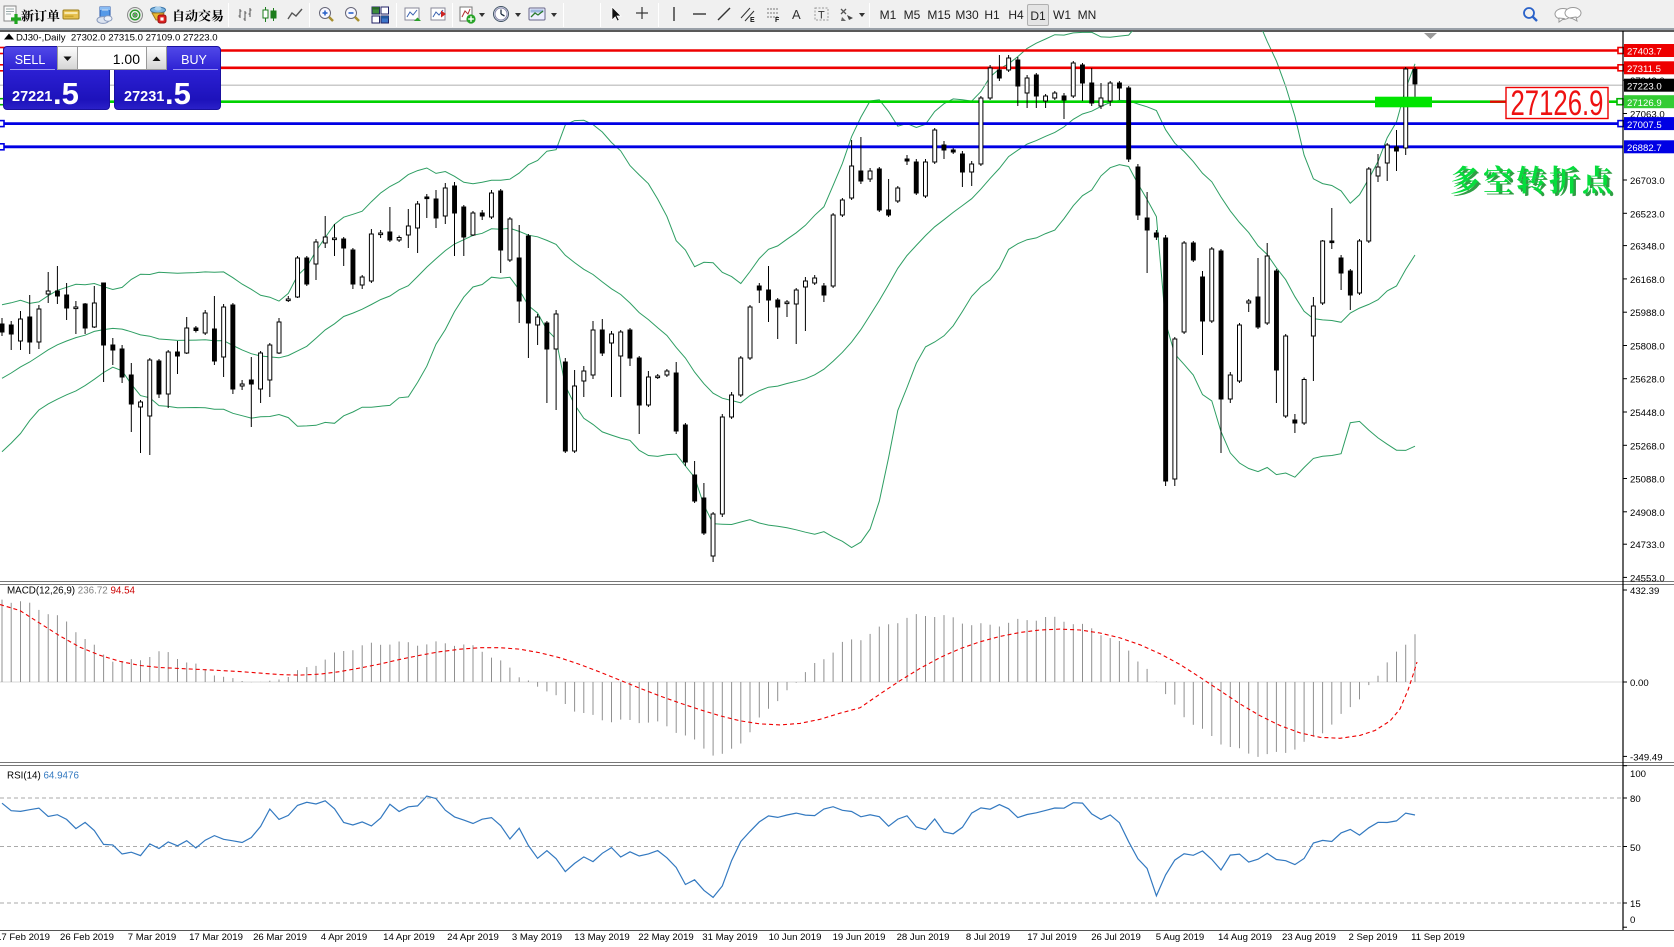 This screenshot has height=947, width=1674. What do you see at coordinates (1245, 937) in the screenshot?
I see `svg-text: 14 Aug 2019` at bounding box center [1245, 937].